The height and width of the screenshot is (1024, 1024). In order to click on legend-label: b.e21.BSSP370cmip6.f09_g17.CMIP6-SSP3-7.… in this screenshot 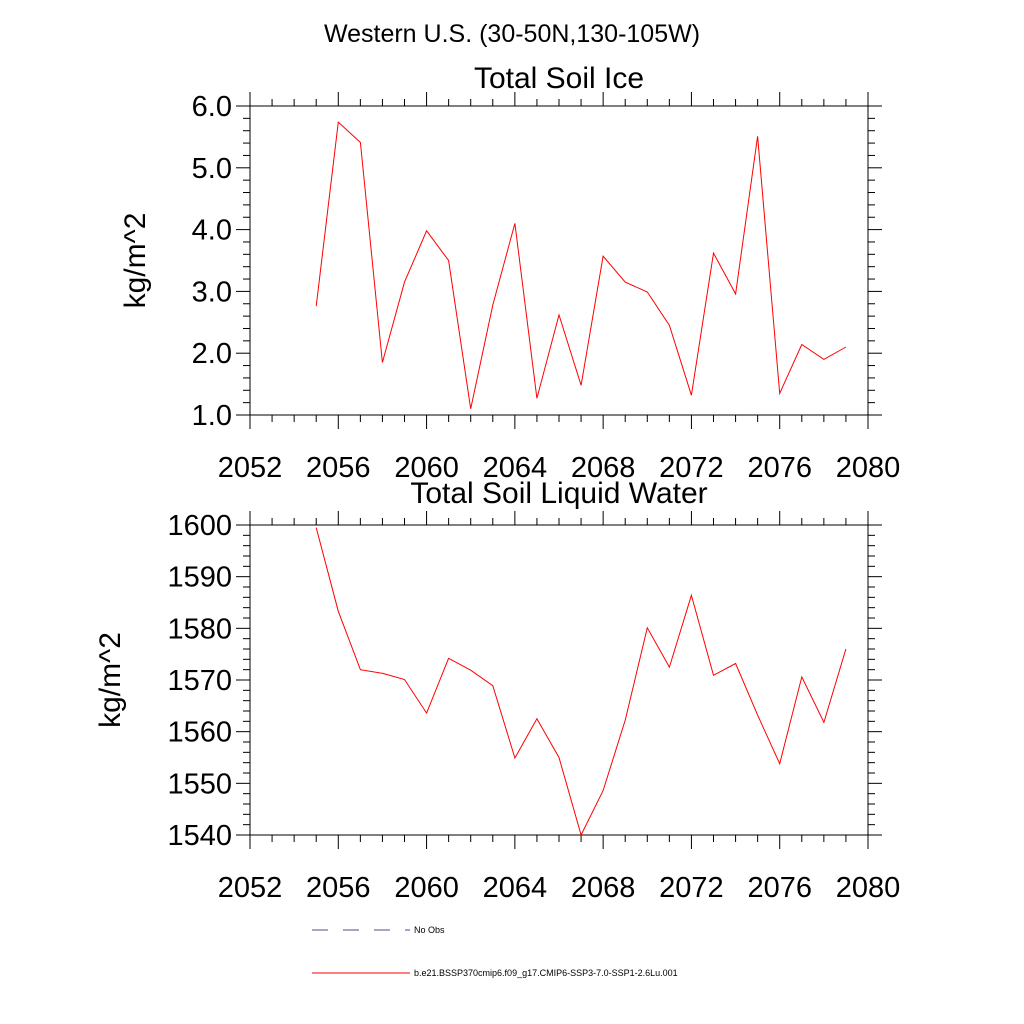, I will do `click(546, 973)`.